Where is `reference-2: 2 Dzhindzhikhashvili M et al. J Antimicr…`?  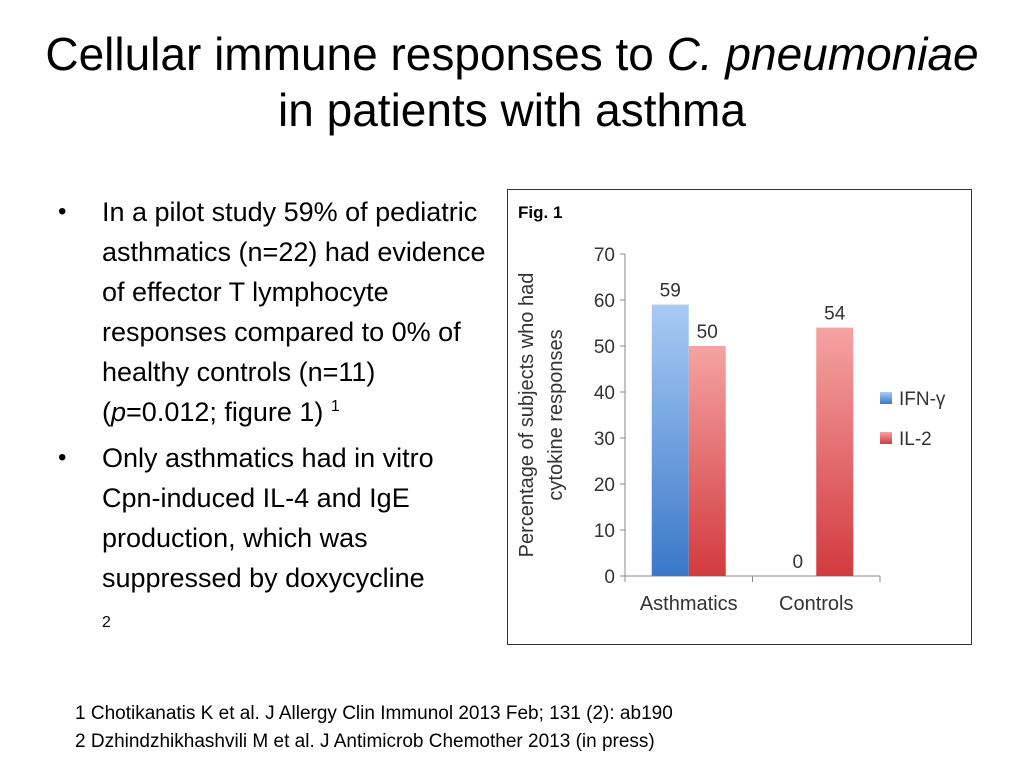 reference-2: 2 Dzhindzhikhashvili M et al. J Antimicr… is located at coordinates (365, 741).